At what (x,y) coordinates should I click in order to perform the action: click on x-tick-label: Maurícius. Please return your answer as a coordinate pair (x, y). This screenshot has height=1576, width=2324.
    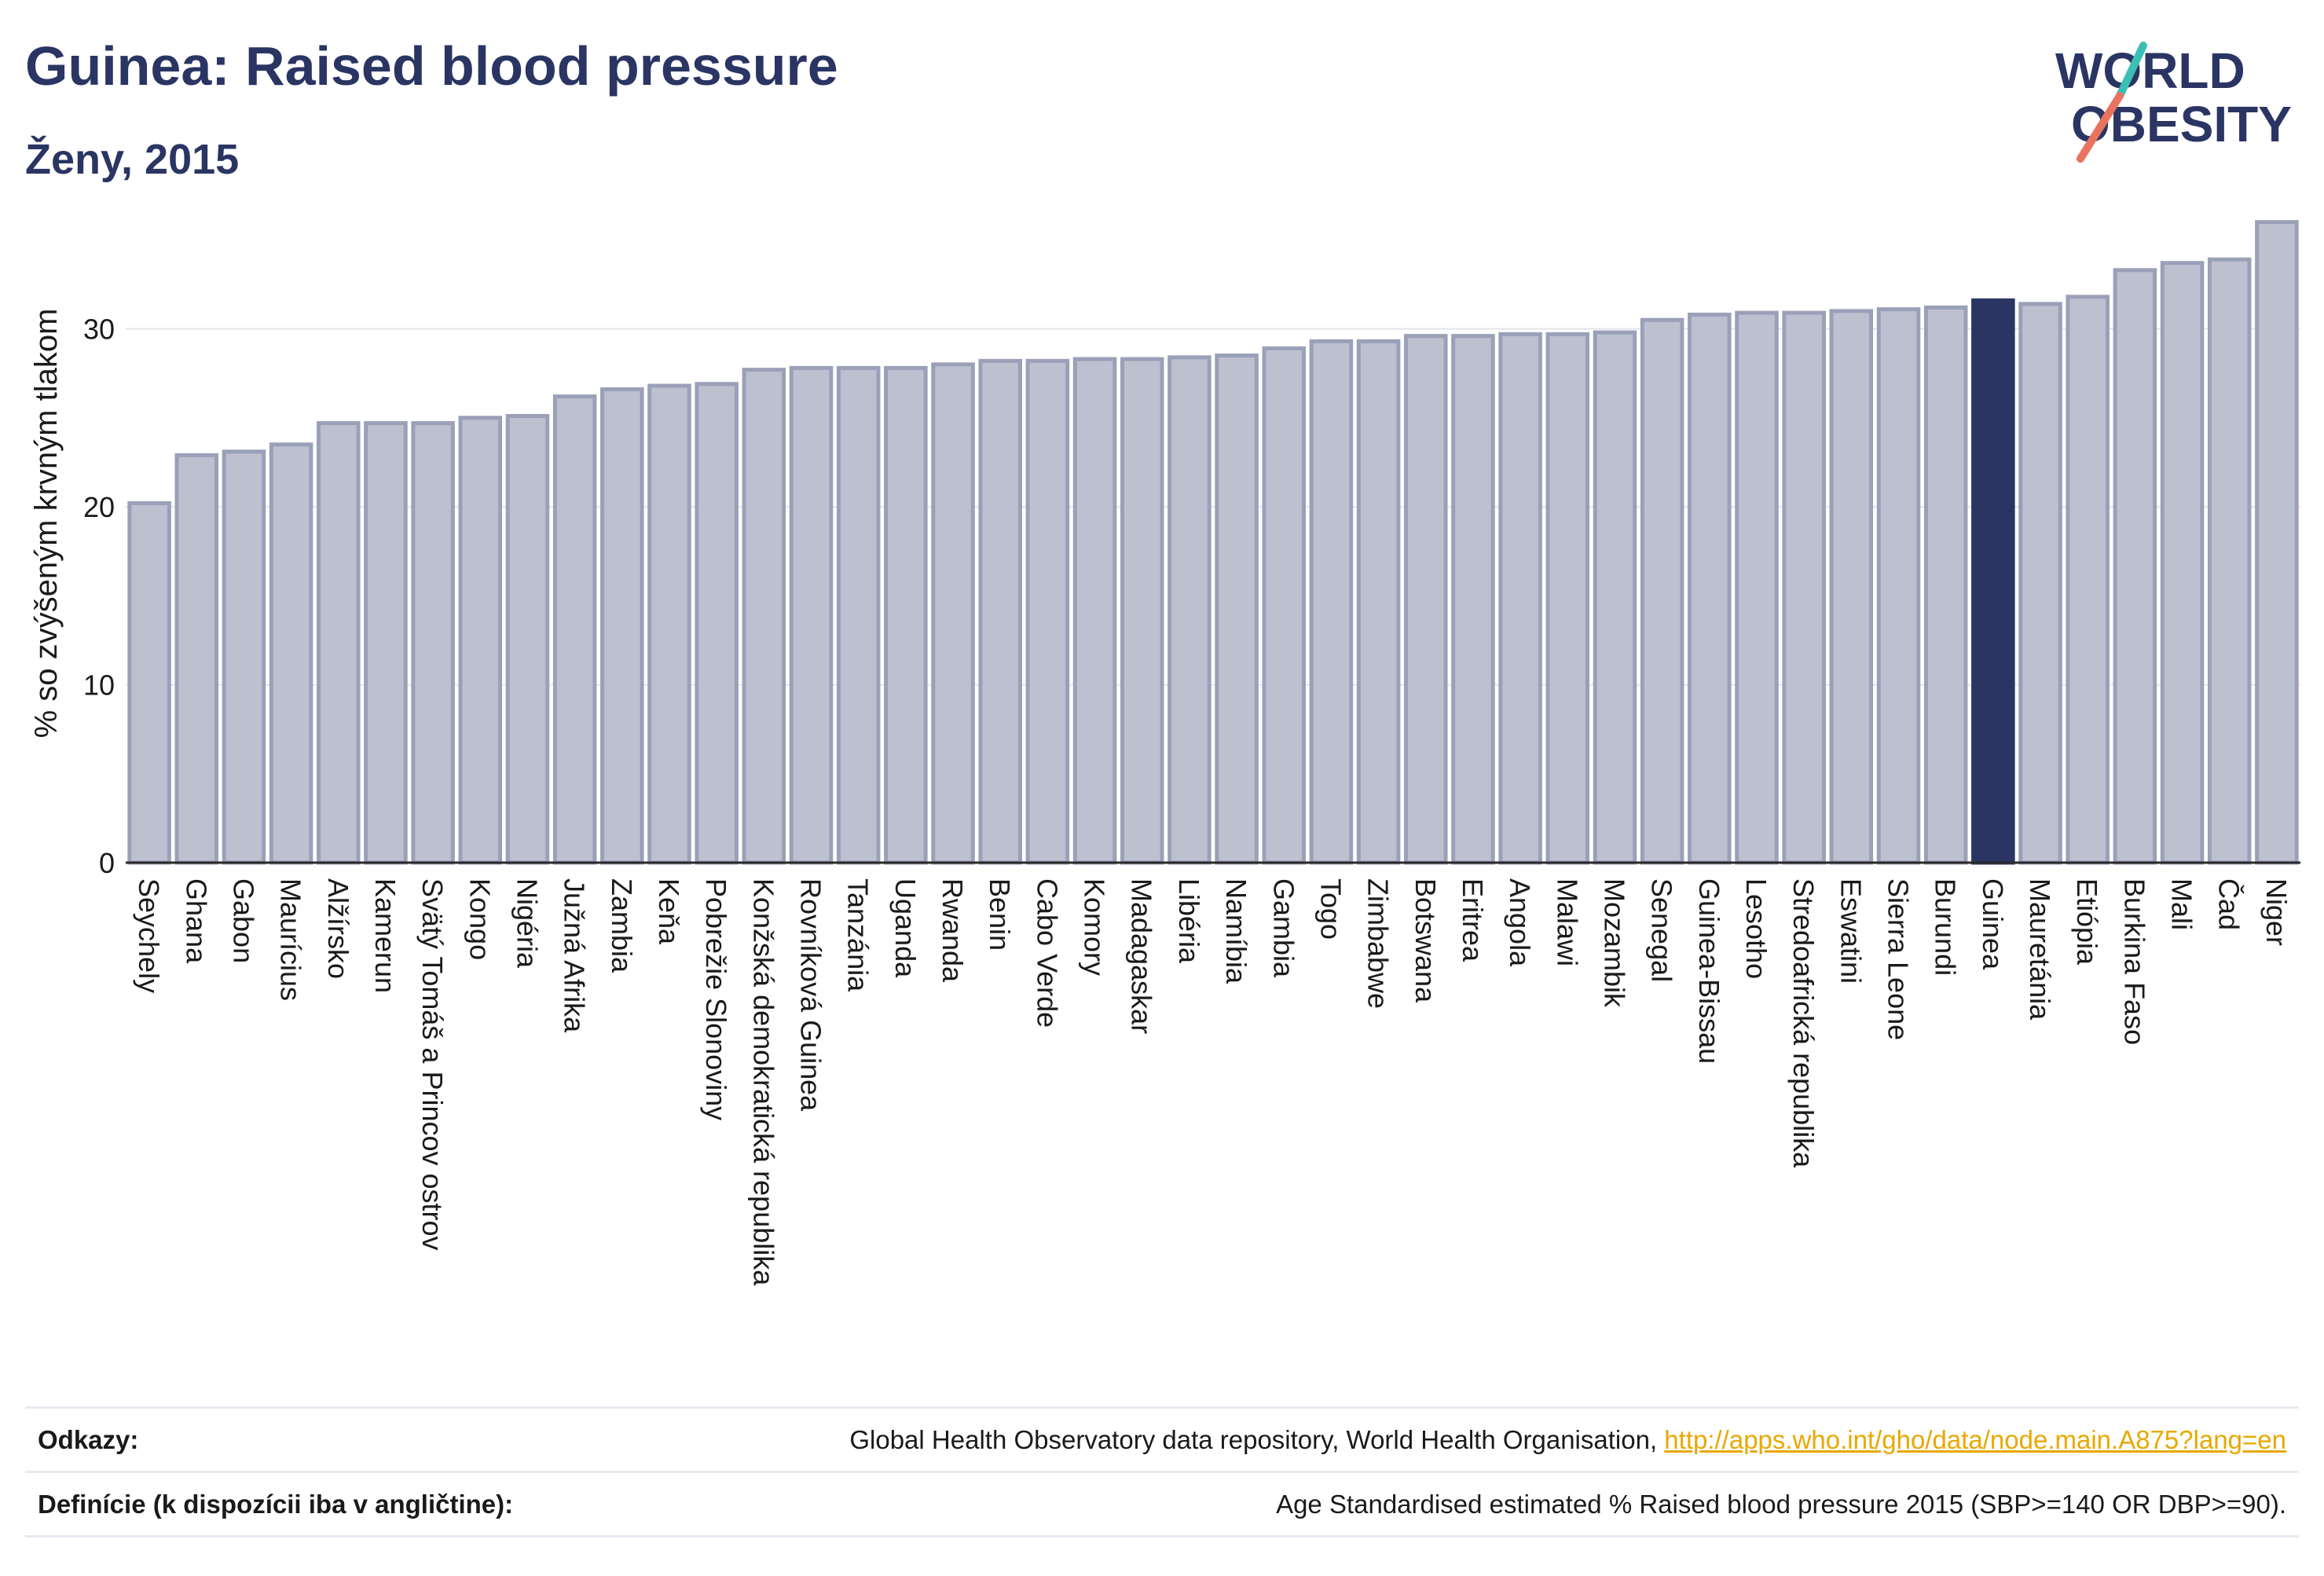
    Looking at the image, I should click on (291, 939).